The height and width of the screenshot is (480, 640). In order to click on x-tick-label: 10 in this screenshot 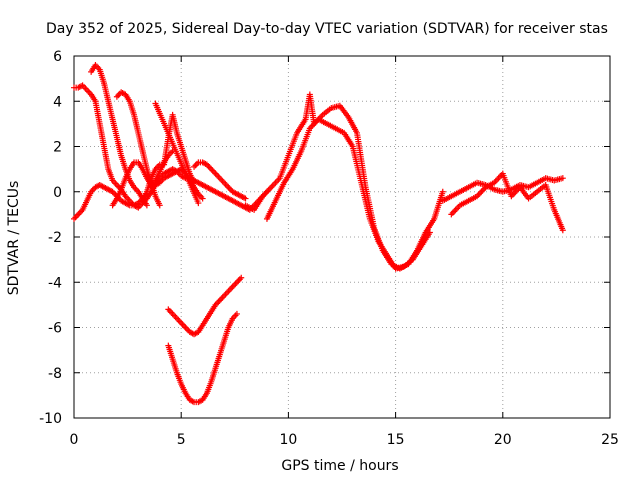, I will do `click(288, 440)`.